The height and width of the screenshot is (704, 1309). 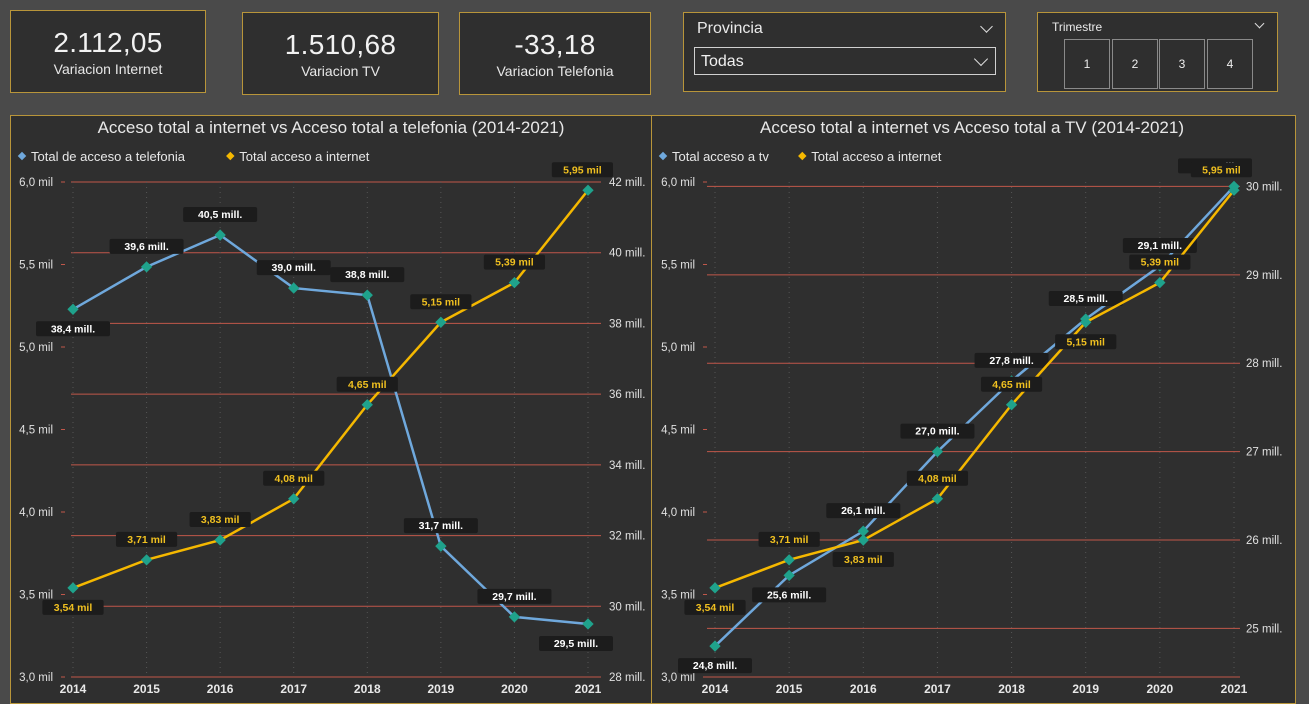 I want to click on left-tick-label: 3,5 mil, so click(x=36, y=596).